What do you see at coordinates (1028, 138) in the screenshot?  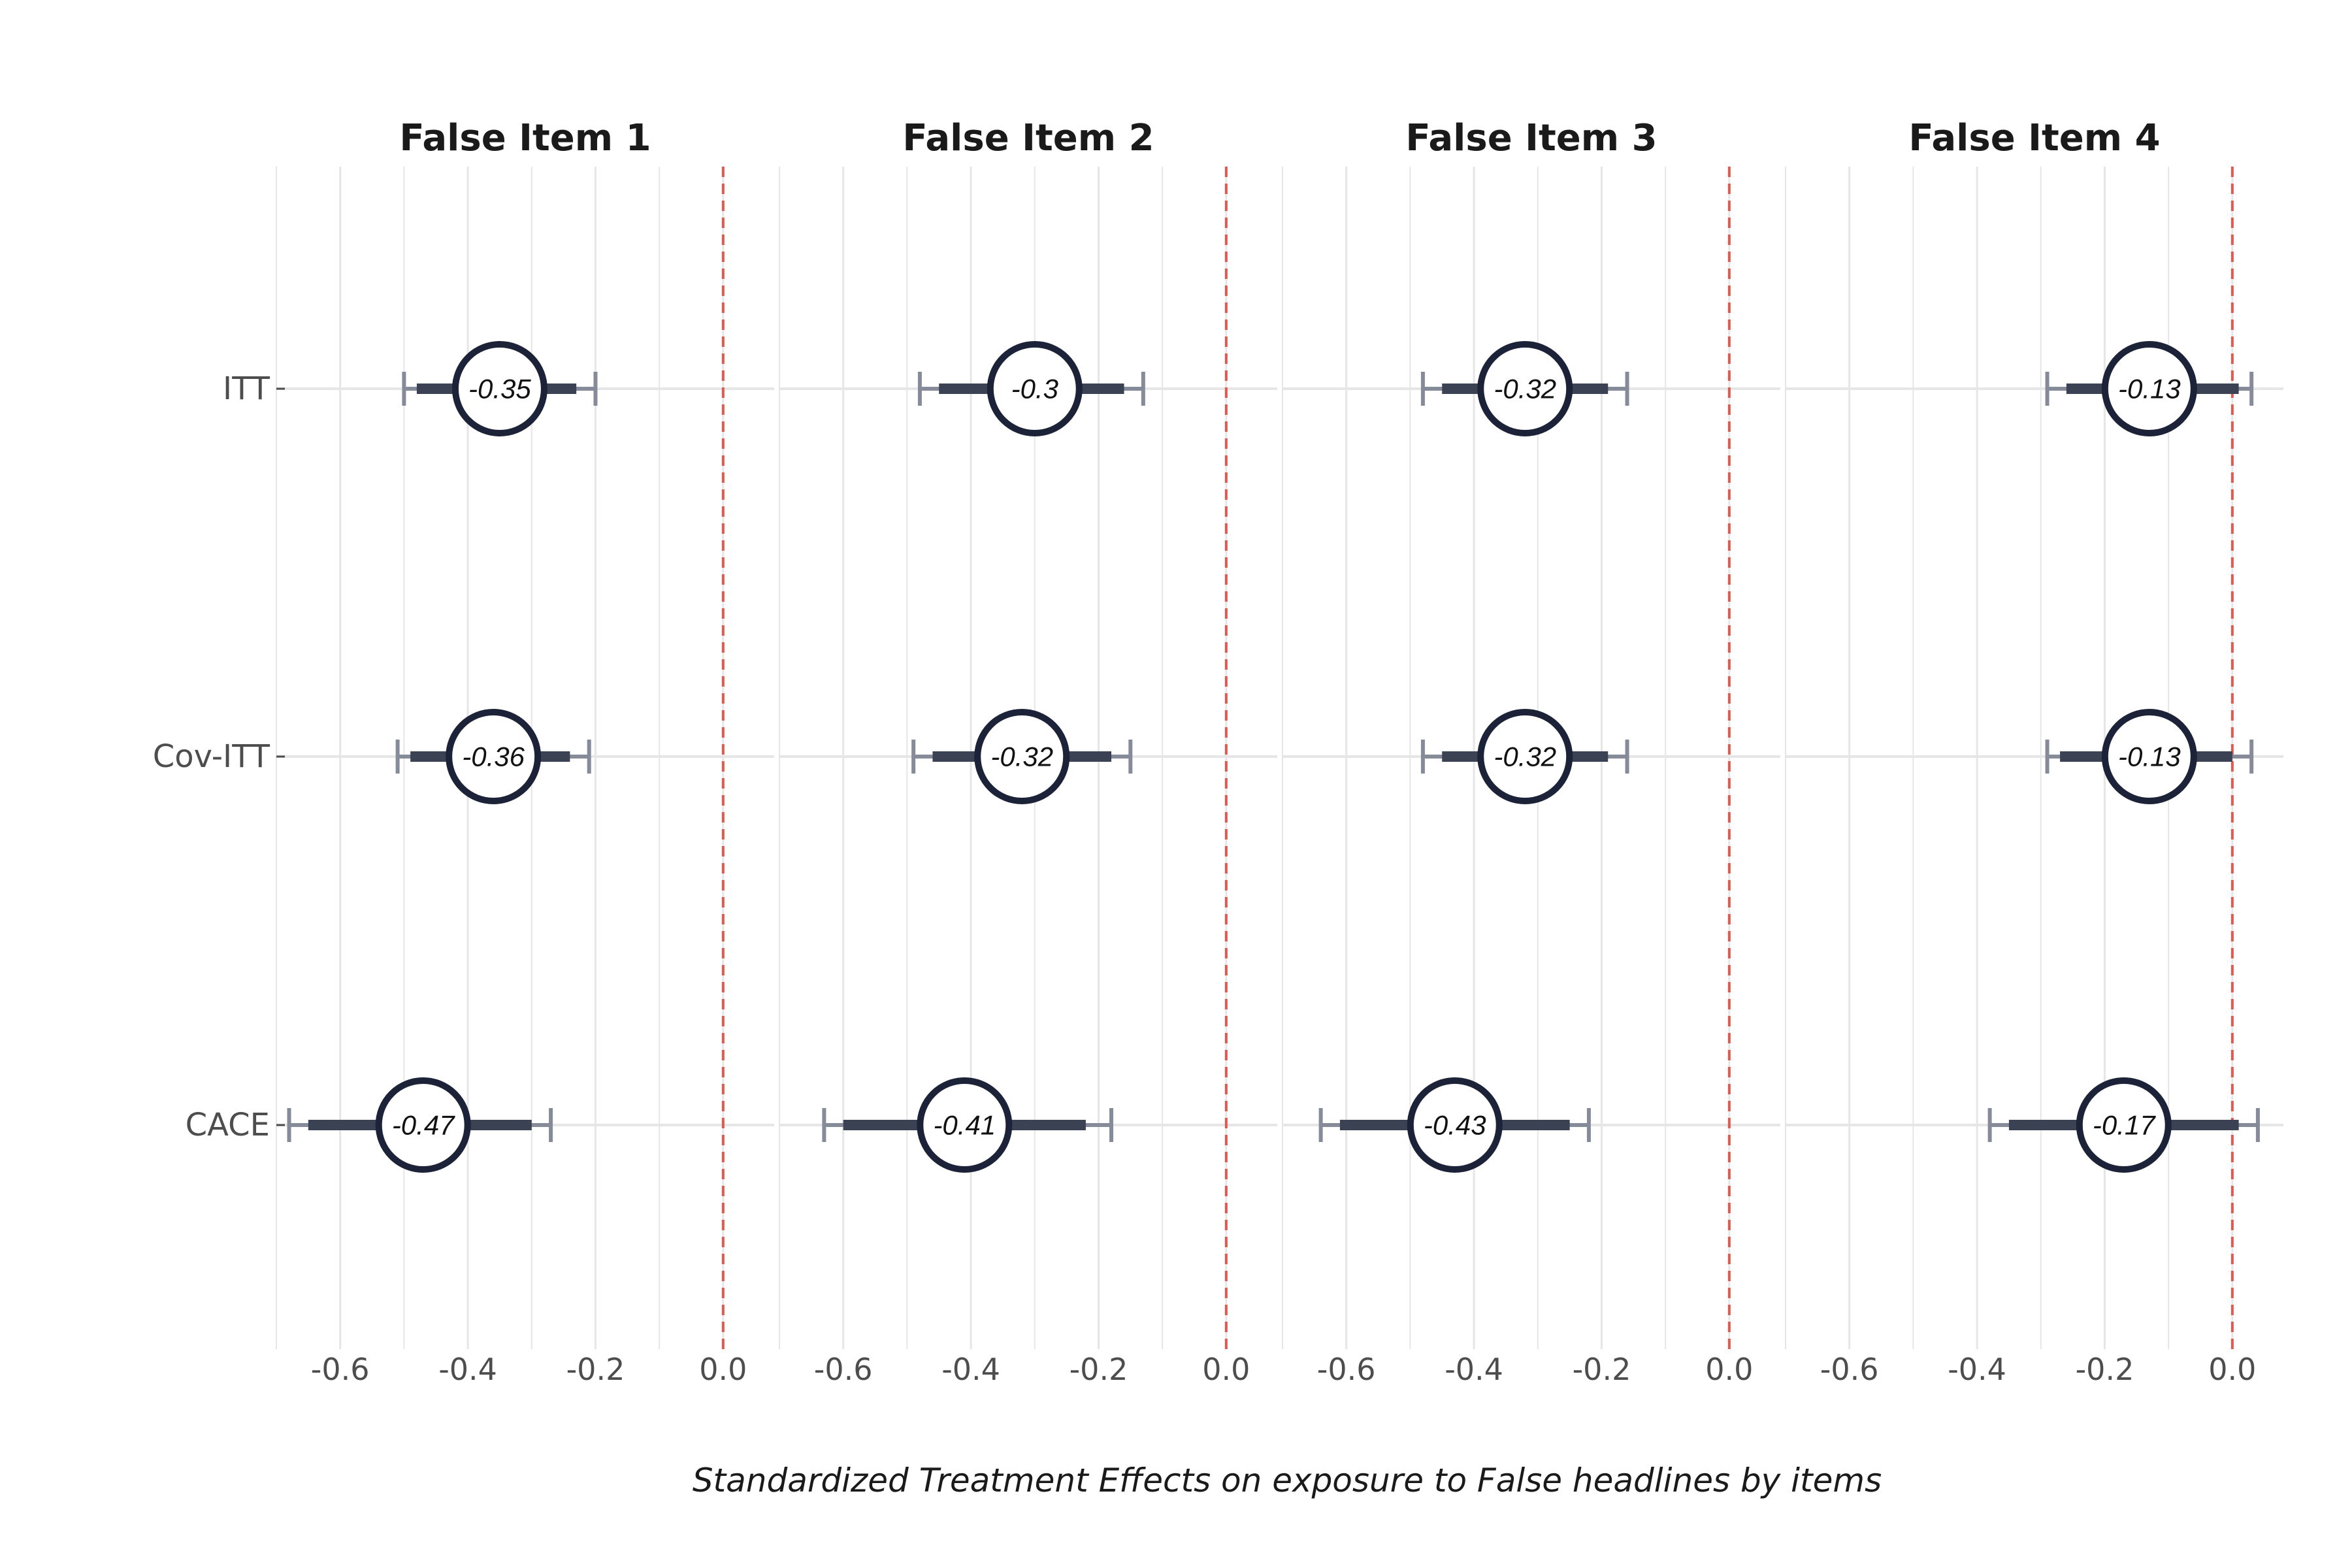 I see `panel-title: False Item 2` at bounding box center [1028, 138].